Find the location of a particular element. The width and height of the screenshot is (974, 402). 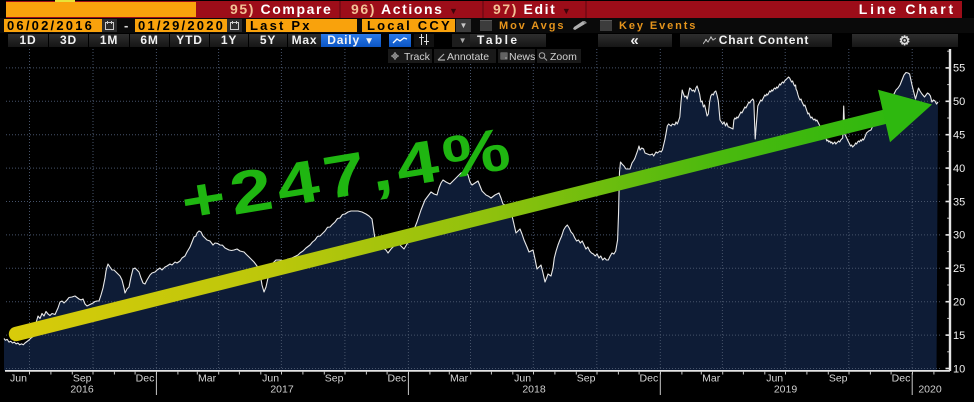

svg-text: 55 is located at coordinates (959, 69).